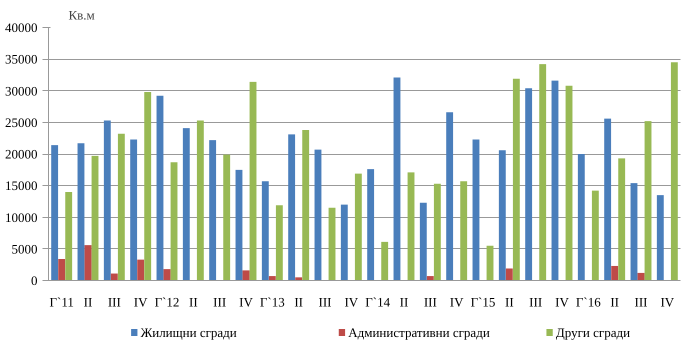 The height and width of the screenshot is (358, 700). Describe the element at coordinates (21, 154) in the screenshot. I see `y-tick-label: 20000` at that location.